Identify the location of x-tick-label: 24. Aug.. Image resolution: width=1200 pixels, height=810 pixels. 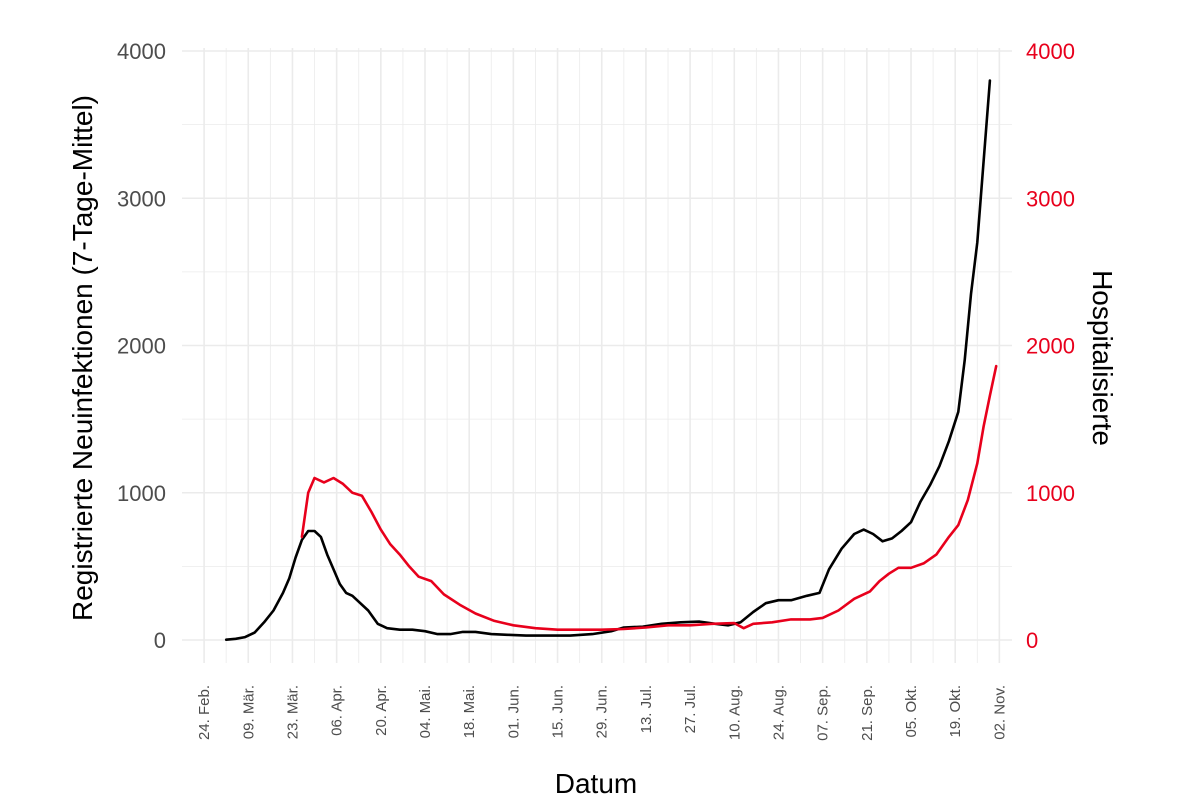
(778, 712).